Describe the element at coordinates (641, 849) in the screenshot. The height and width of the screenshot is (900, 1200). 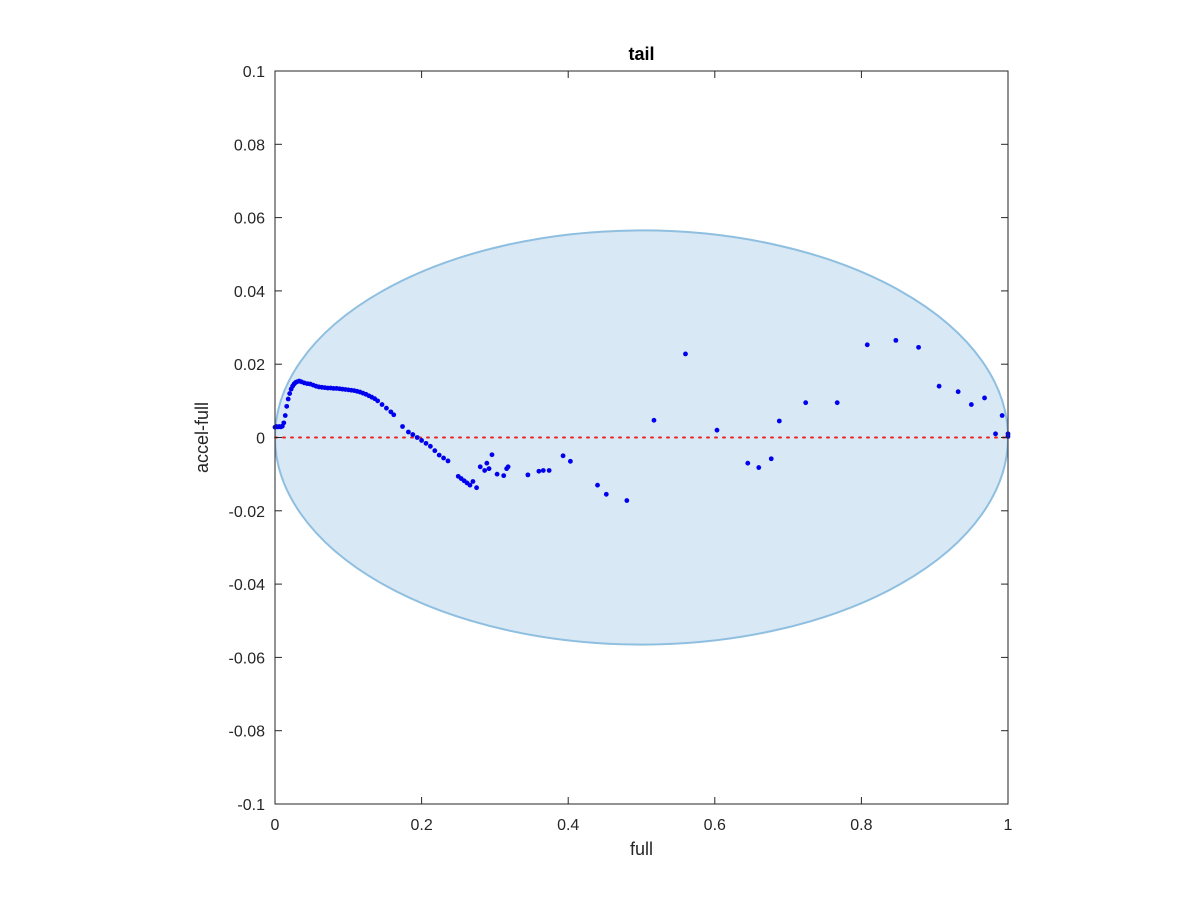
I see `x-axis-label: full` at that location.